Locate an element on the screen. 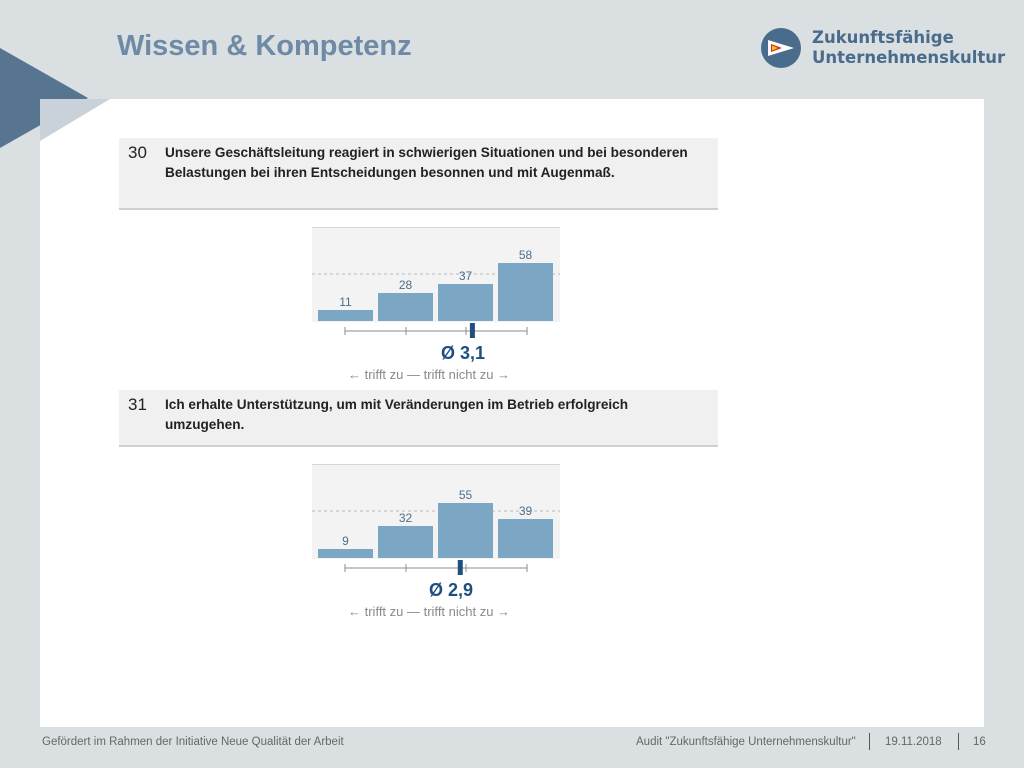 Image resolution: width=1024 pixels, height=768 pixels. chart-data-label: 28 is located at coordinates (406, 285).